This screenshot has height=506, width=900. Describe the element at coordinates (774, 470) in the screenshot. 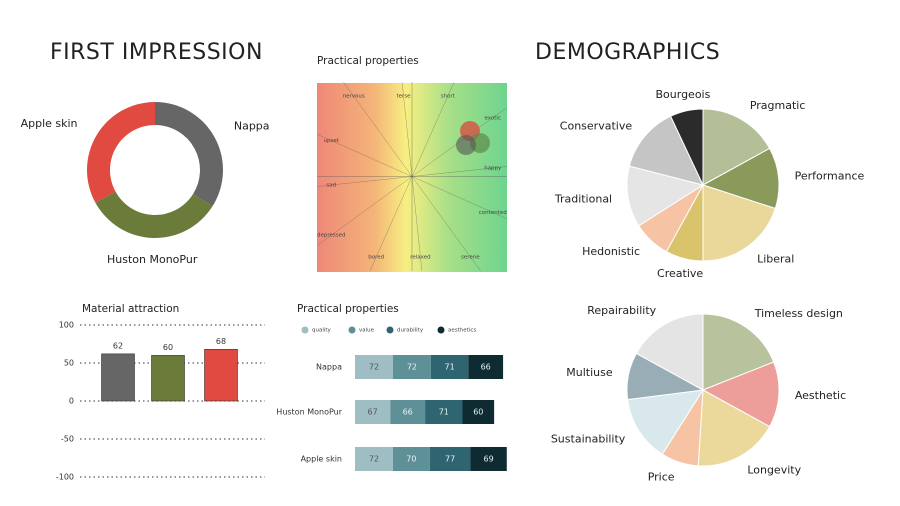

I see `slice-label: Longevity` at that location.